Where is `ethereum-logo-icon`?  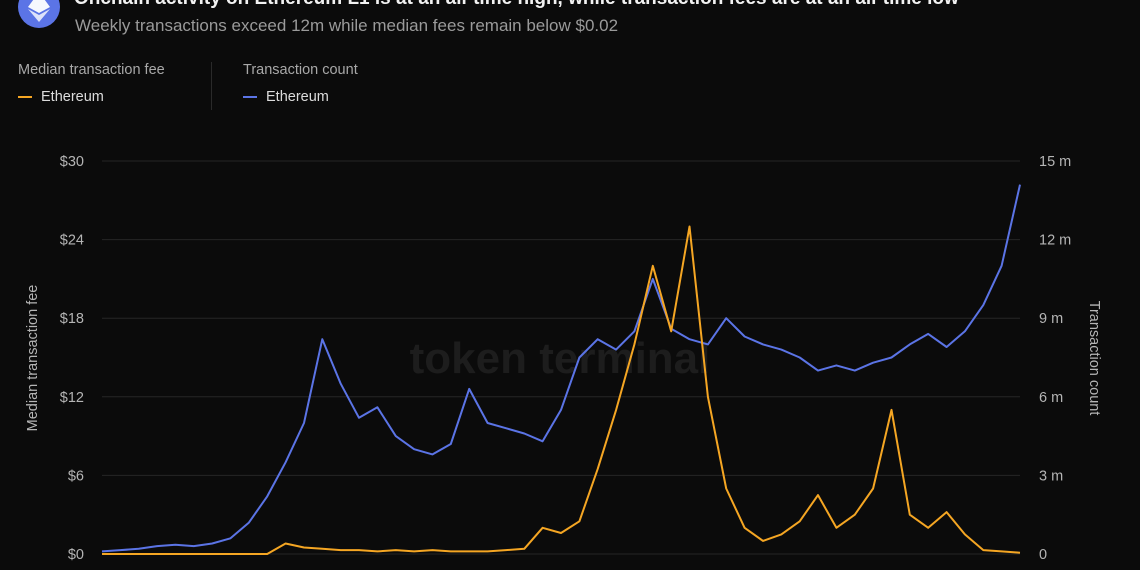 ethereum-logo-icon is located at coordinates (39, 14).